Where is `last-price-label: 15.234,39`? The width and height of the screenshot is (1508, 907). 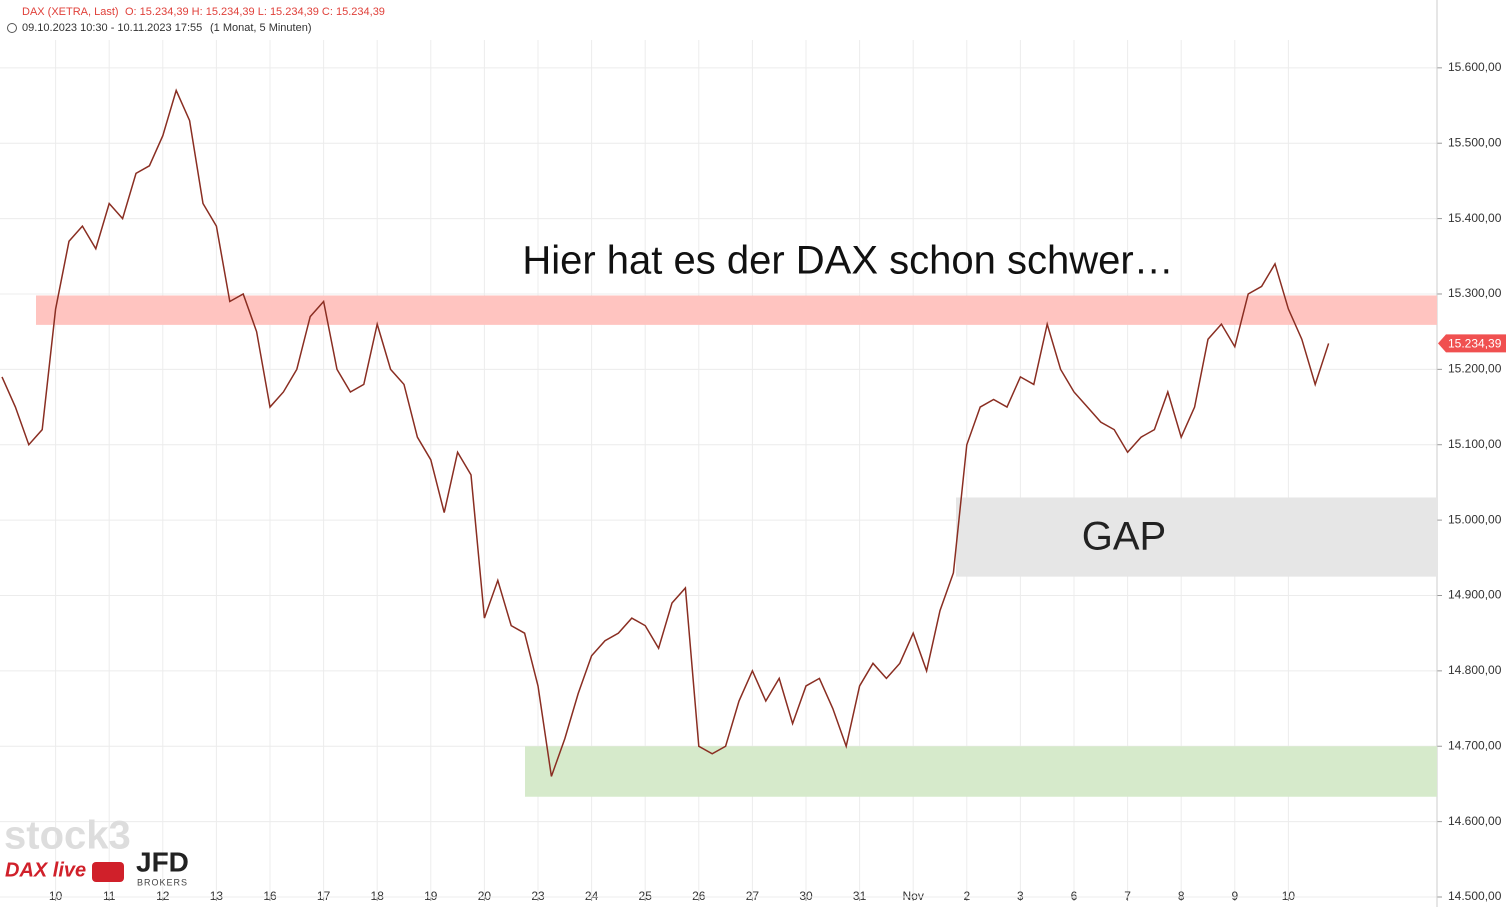 last-price-label: 15.234,39 is located at coordinates (1475, 344).